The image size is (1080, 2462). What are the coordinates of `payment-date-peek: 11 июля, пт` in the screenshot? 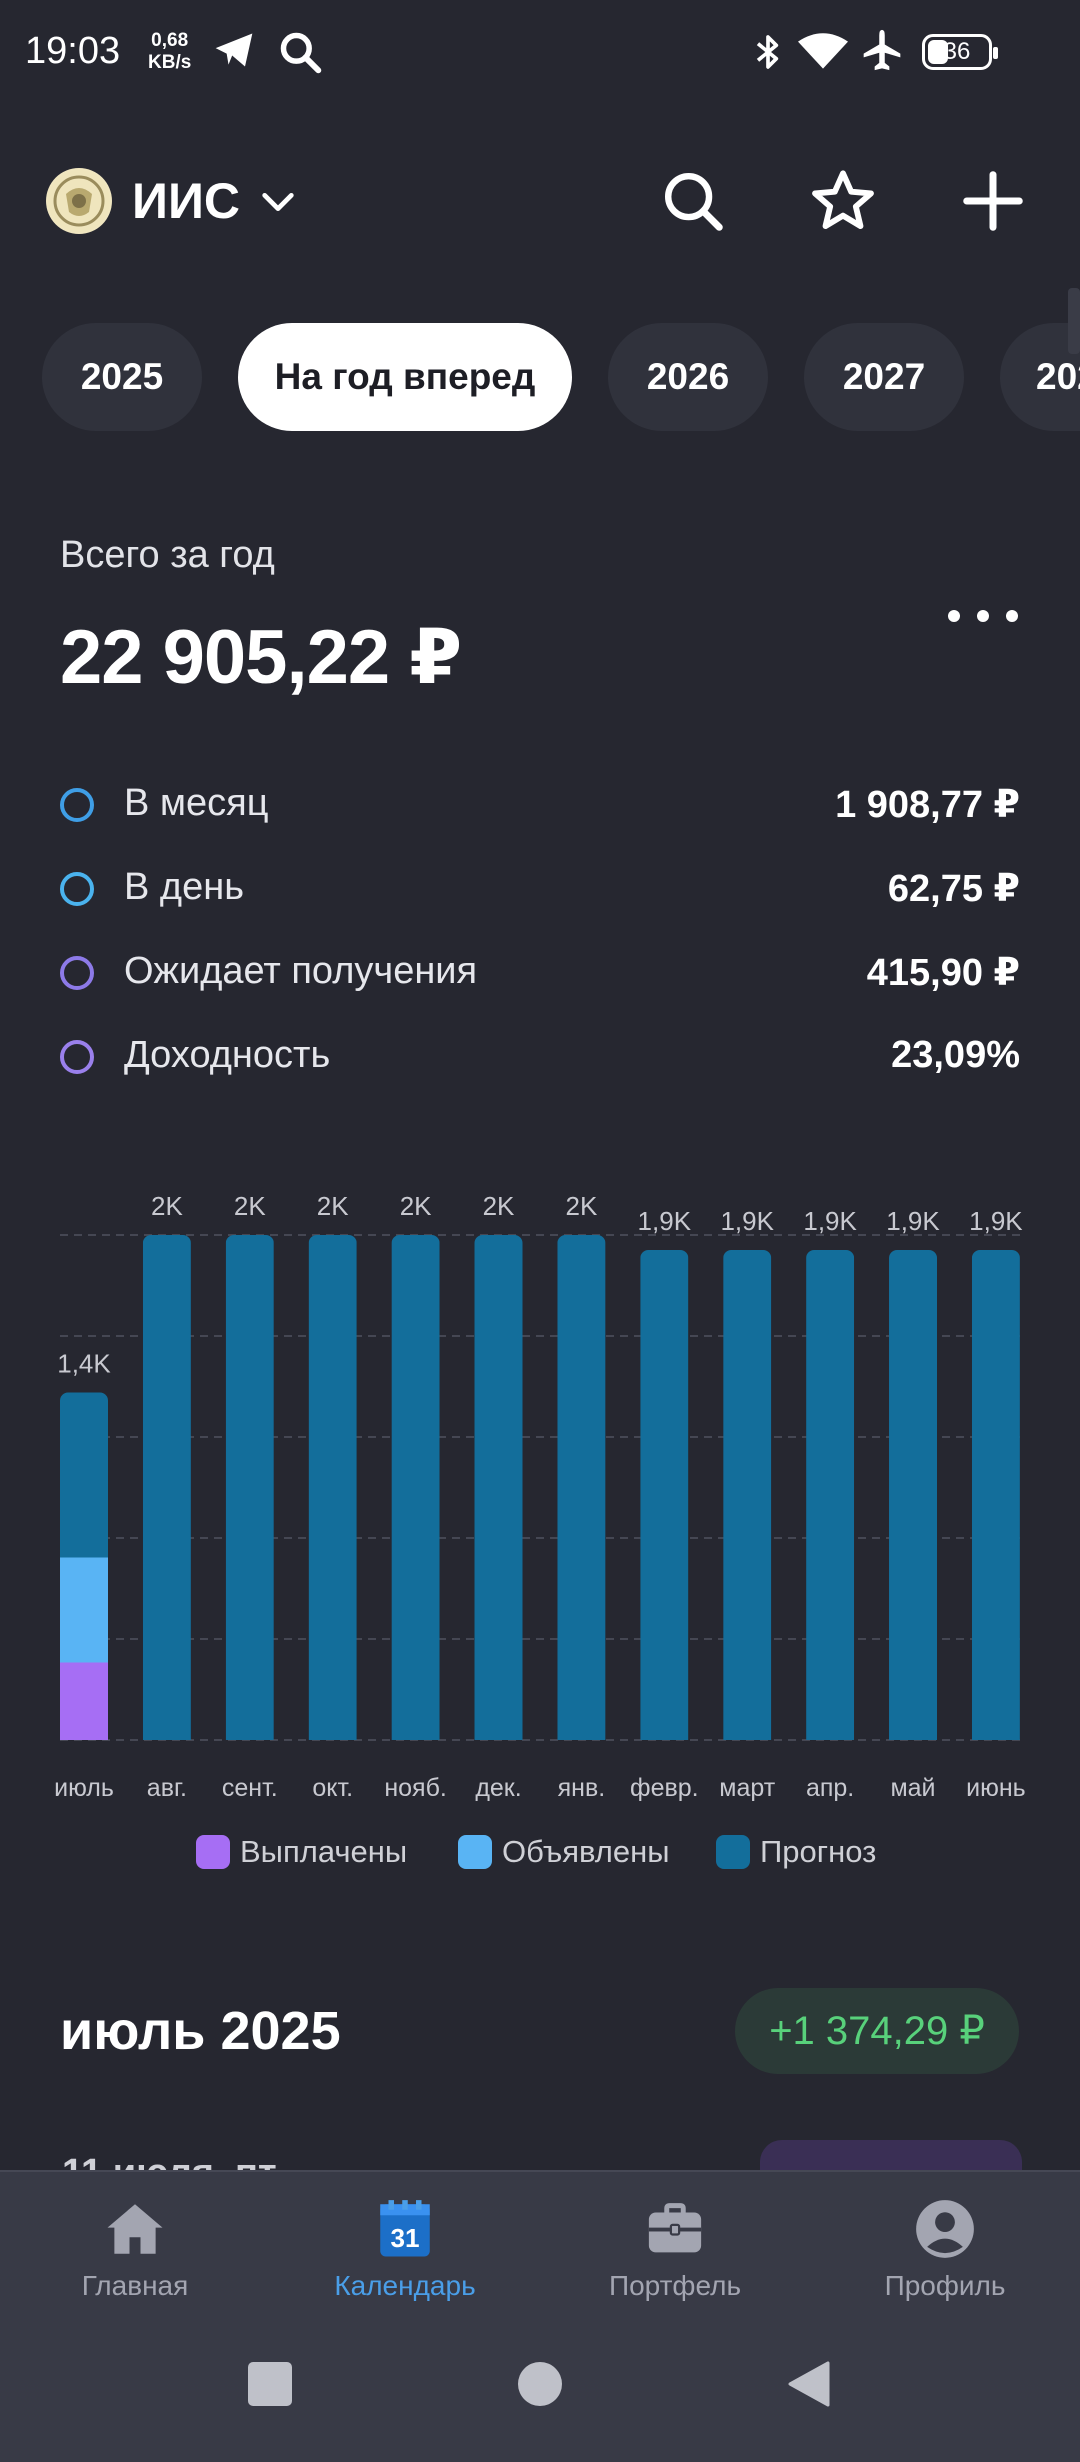 It's located at (169, 2162).